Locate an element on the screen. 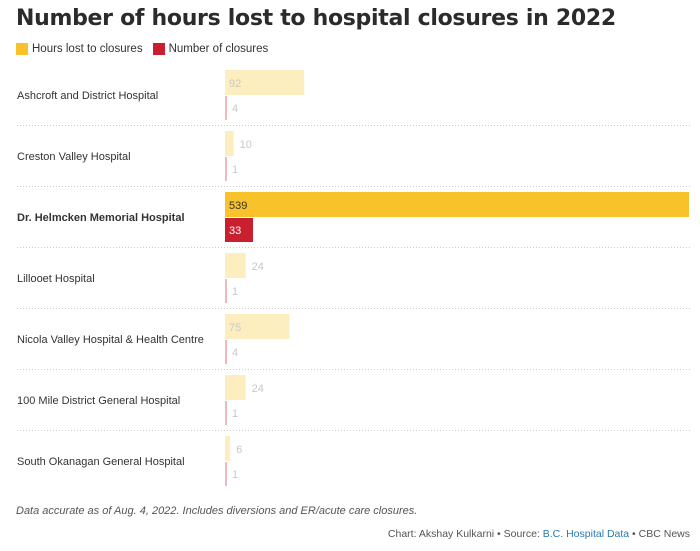 The width and height of the screenshot is (700, 551). category-label: Nicola Valley Hospital & Health Centre is located at coordinates (110, 340).